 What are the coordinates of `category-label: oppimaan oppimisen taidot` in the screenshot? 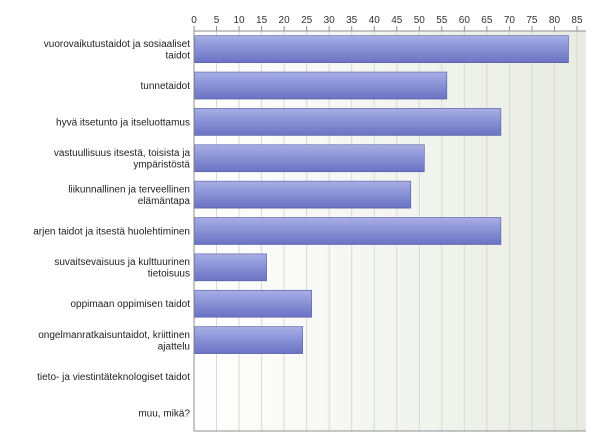 It's located at (130, 304).